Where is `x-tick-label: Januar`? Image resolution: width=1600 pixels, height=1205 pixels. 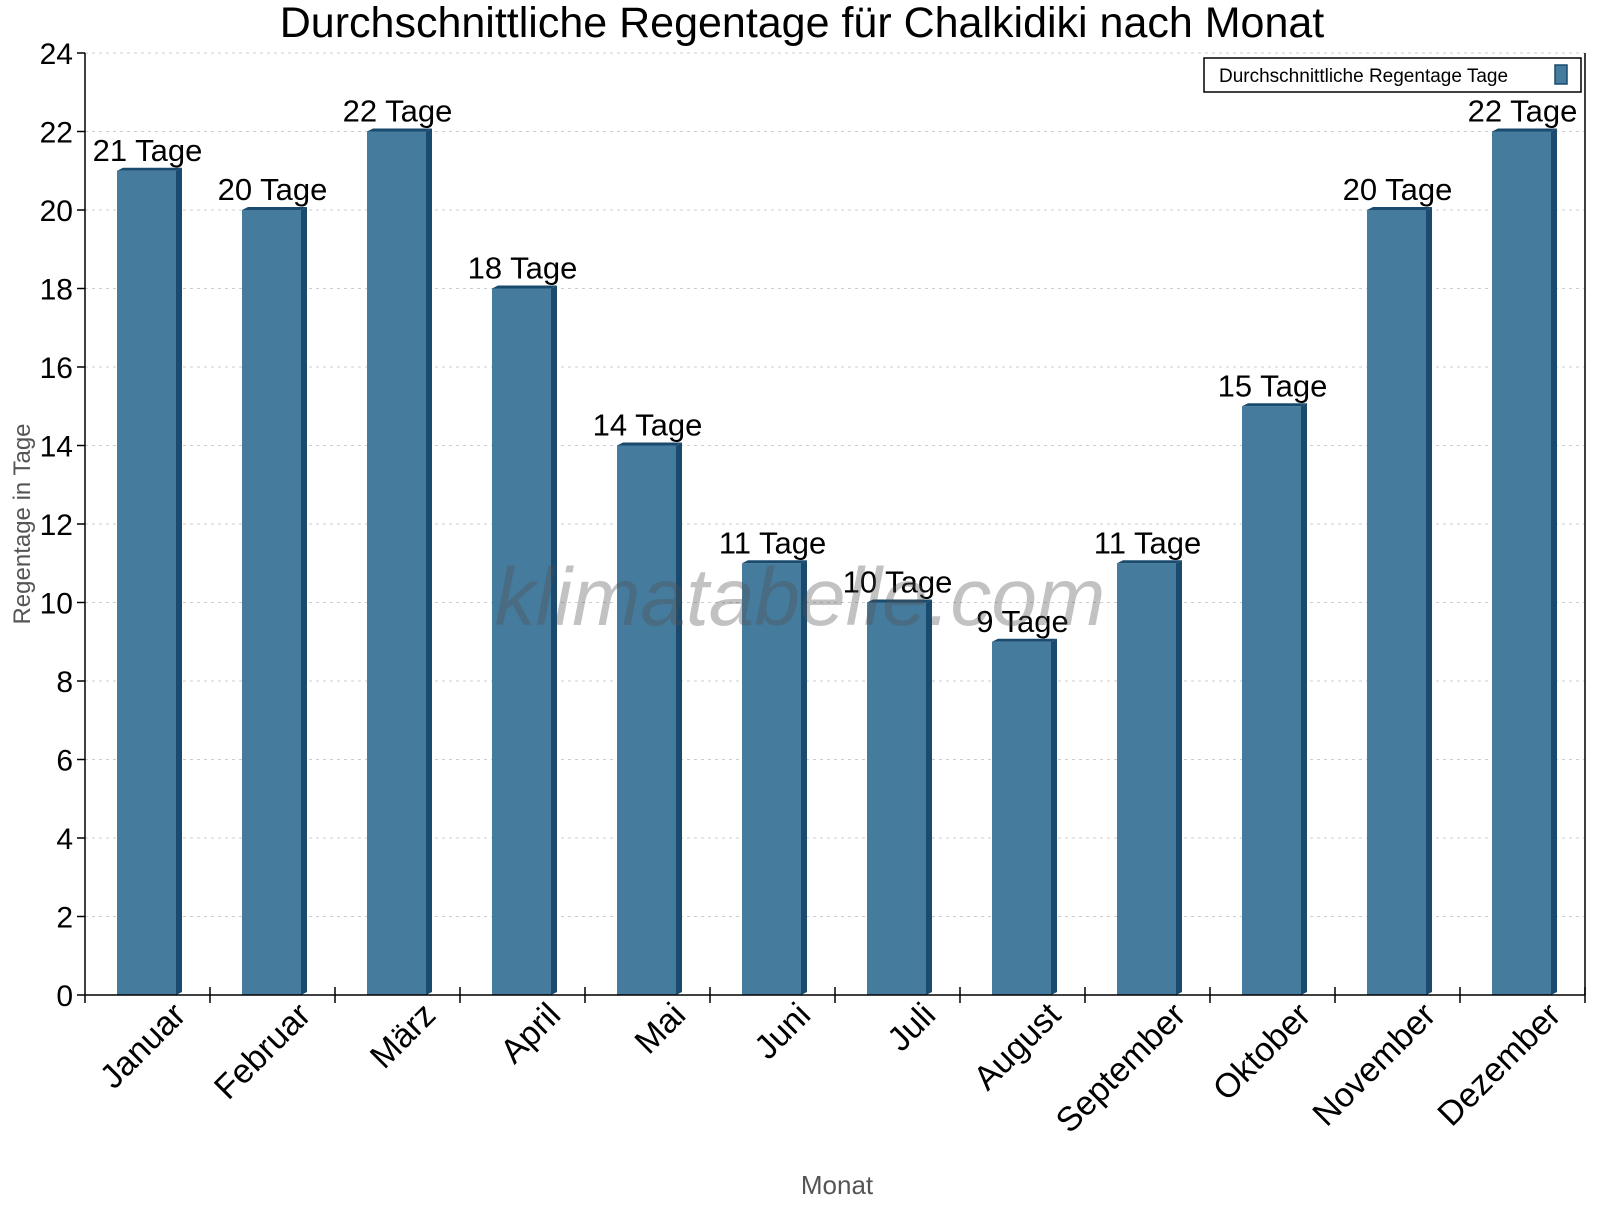
x-tick-label: Januar is located at coordinates (143, 1046).